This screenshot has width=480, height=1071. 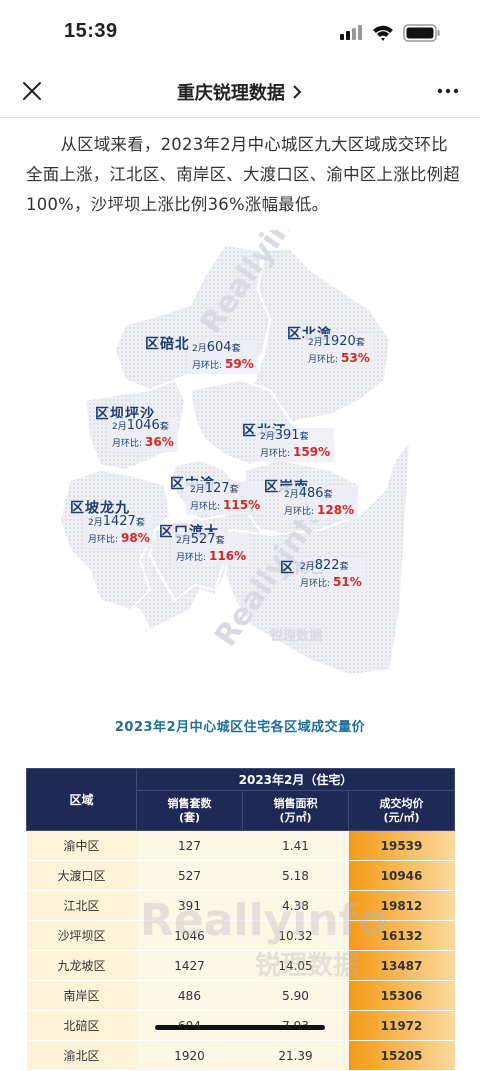 I want to click on column-header: 销售套数 (套), so click(x=189, y=810).